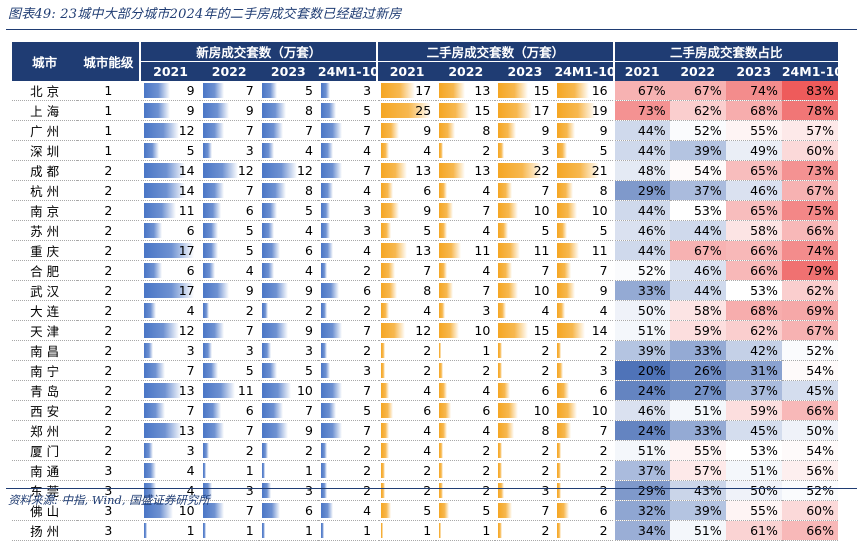  What do you see at coordinates (603, 290) in the screenshot?
I see `second-hand-sales-value: 9` at bounding box center [603, 290].